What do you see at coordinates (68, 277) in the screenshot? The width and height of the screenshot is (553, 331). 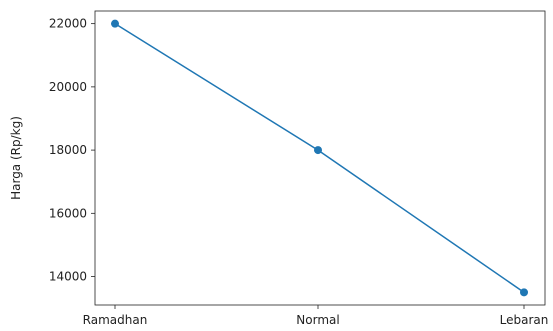 I see `y-tick-label: 14000` at bounding box center [68, 277].